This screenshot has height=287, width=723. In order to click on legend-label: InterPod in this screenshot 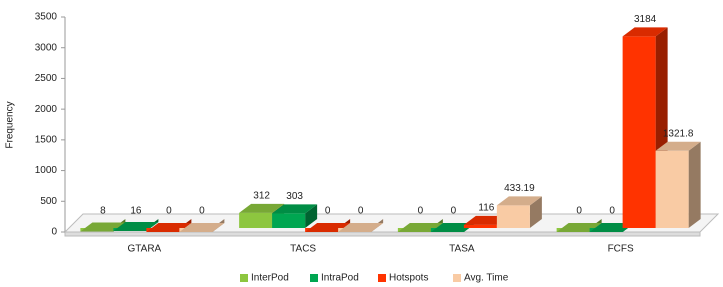, I will do `click(270, 278)`.